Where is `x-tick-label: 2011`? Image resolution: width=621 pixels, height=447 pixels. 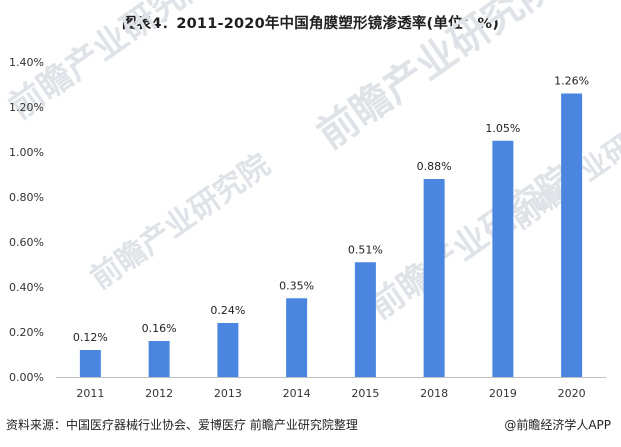 x-tick-label: 2011 is located at coordinates (90, 393).